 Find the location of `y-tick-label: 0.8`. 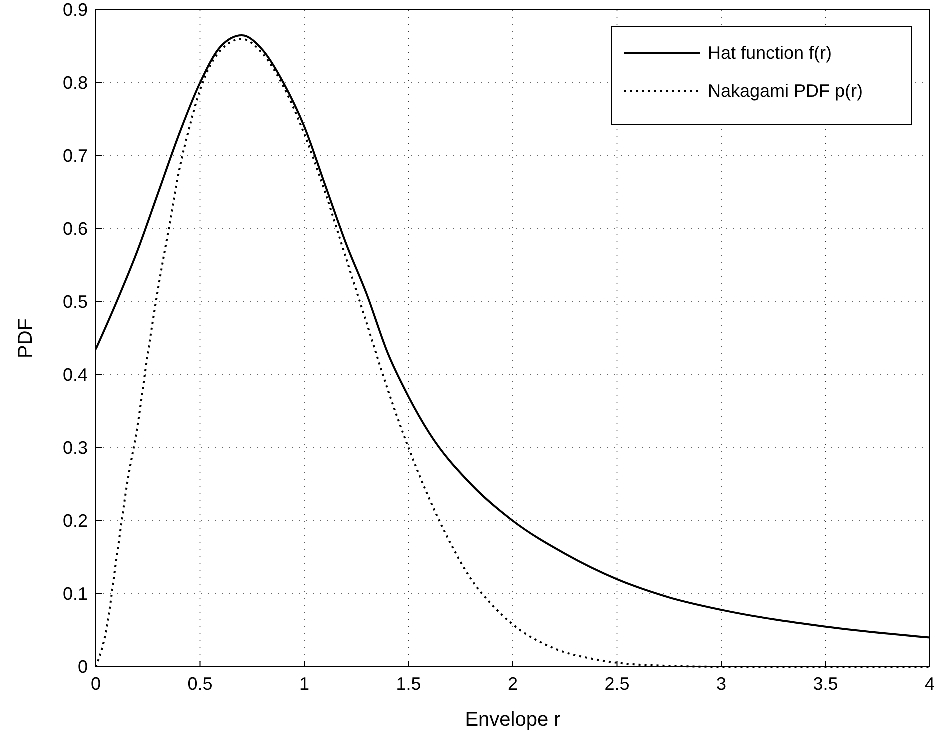

y-tick-label: 0.8 is located at coordinates (75, 82).